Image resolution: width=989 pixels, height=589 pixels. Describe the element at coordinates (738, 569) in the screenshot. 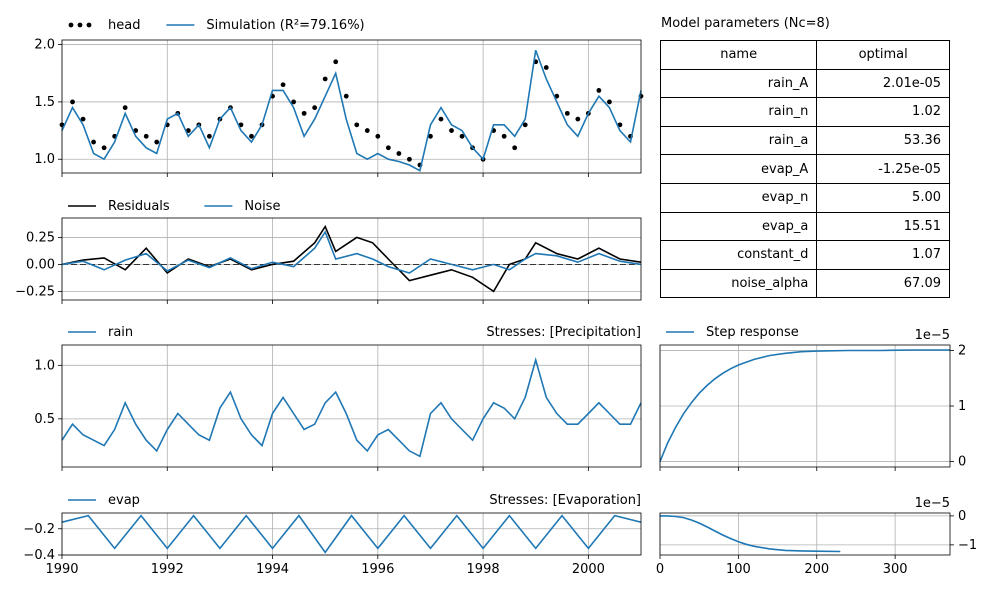

I see `x-tick-label: 100` at that location.